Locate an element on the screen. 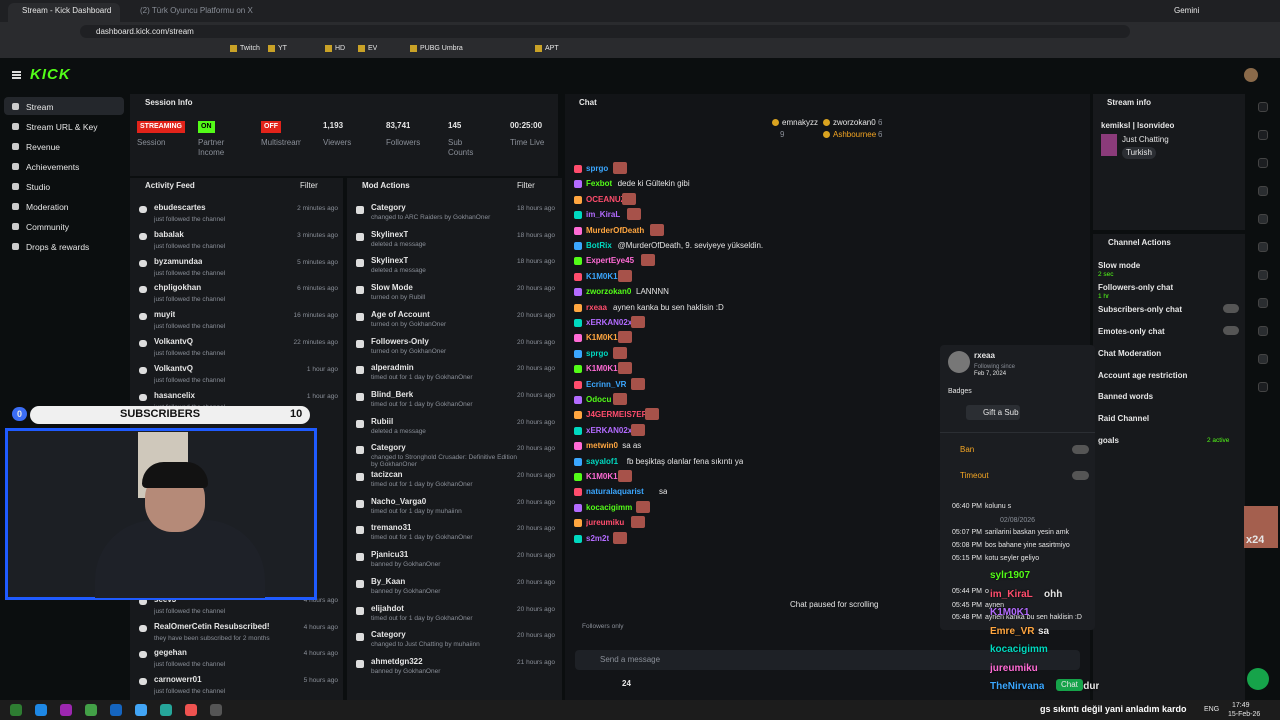 This screenshot has width=1280, height=720. tab-bar is located at coordinates (640, 11).